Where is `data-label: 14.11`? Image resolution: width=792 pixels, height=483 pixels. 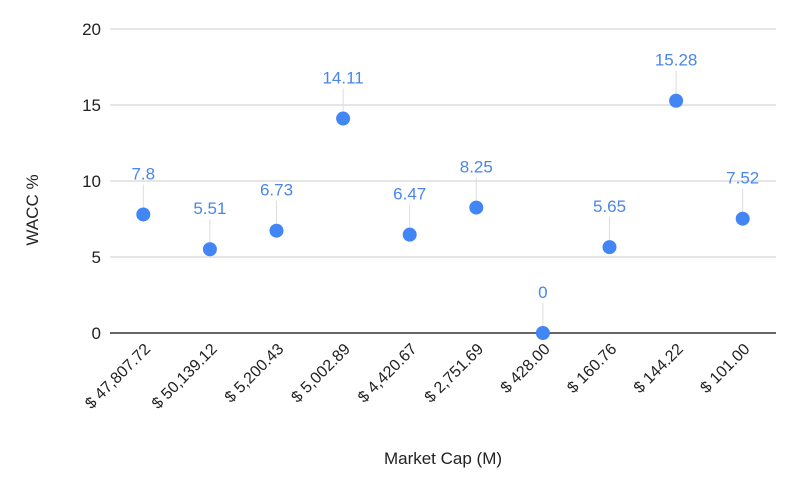
data-label: 14.11 is located at coordinates (342, 78).